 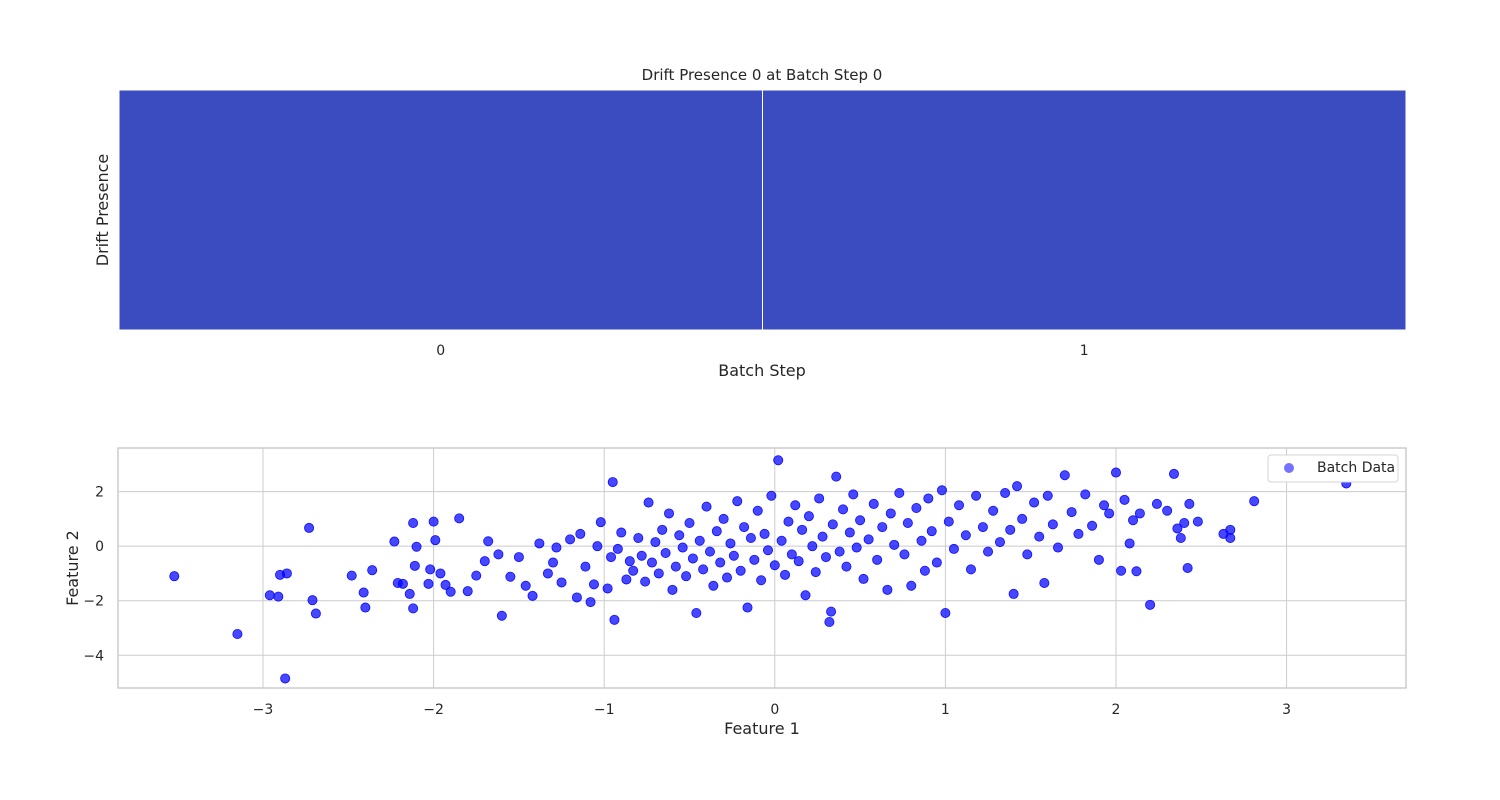 What do you see at coordinates (99, 493) in the screenshot?
I see `scatter-y-tick-label: 2` at bounding box center [99, 493].